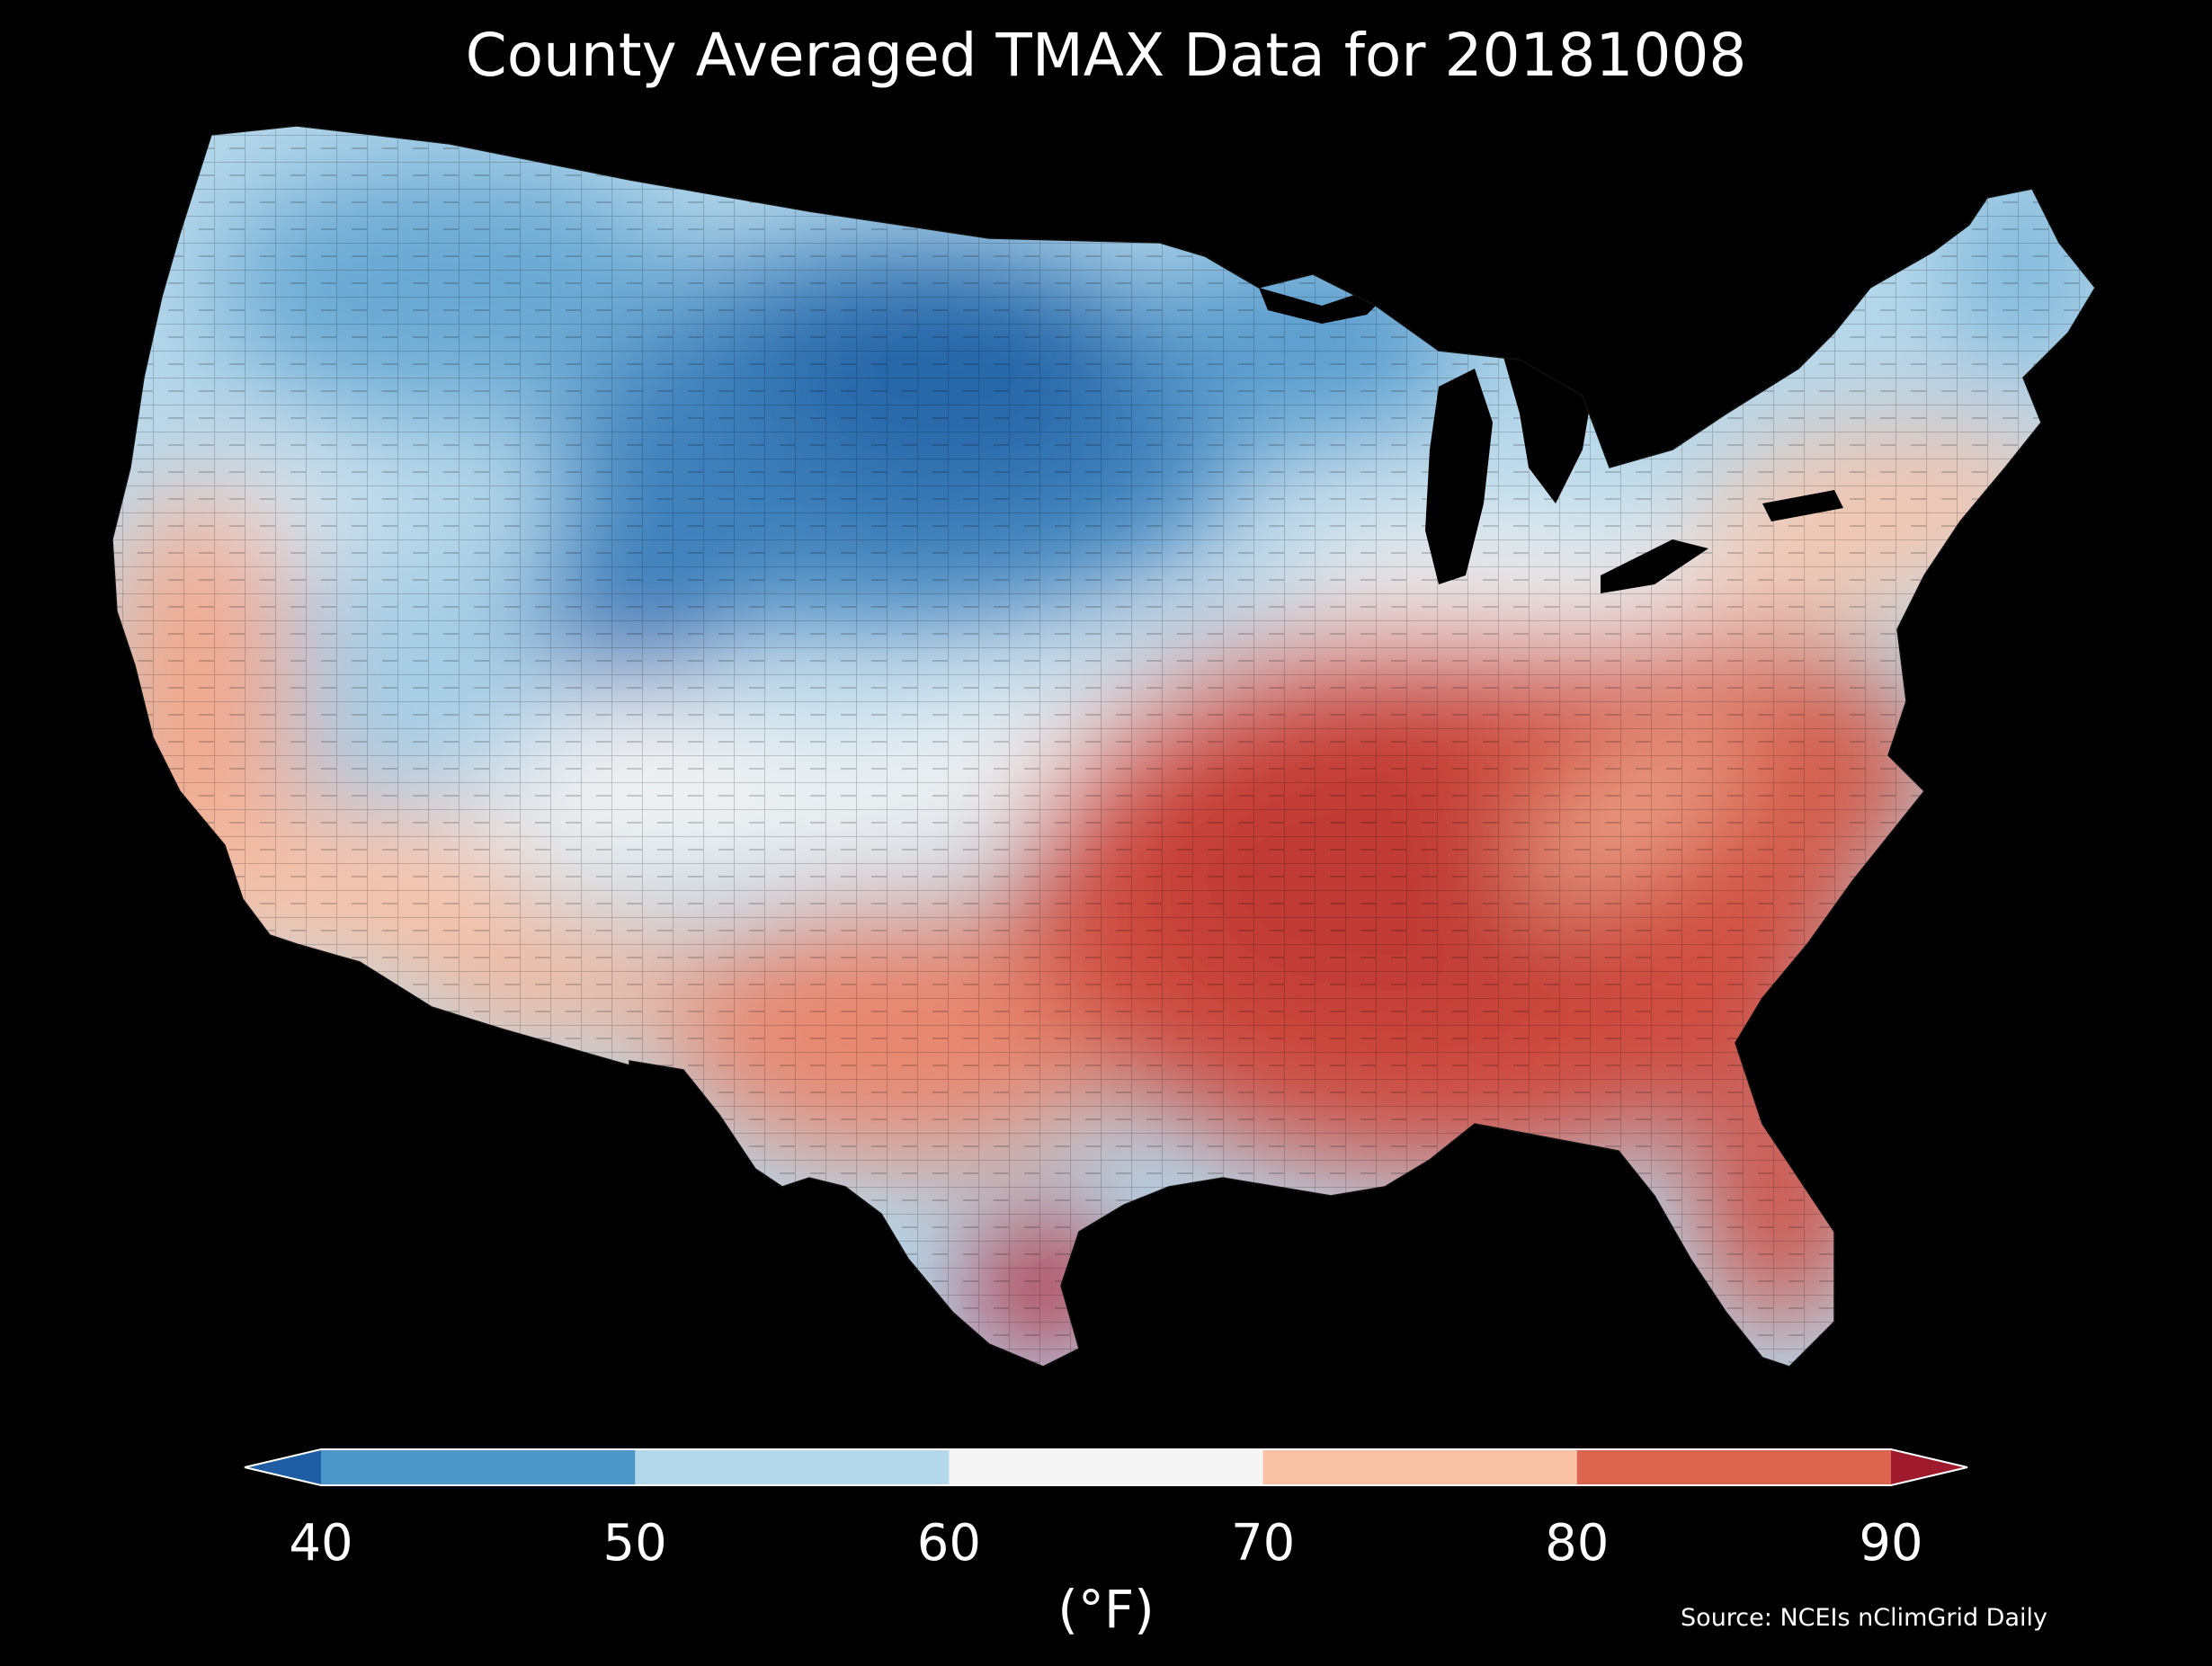 This screenshot has width=2212, height=1666. Describe the element at coordinates (949, 1543) in the screenshot. I see `colorbar-tick-label: 60` at that location.